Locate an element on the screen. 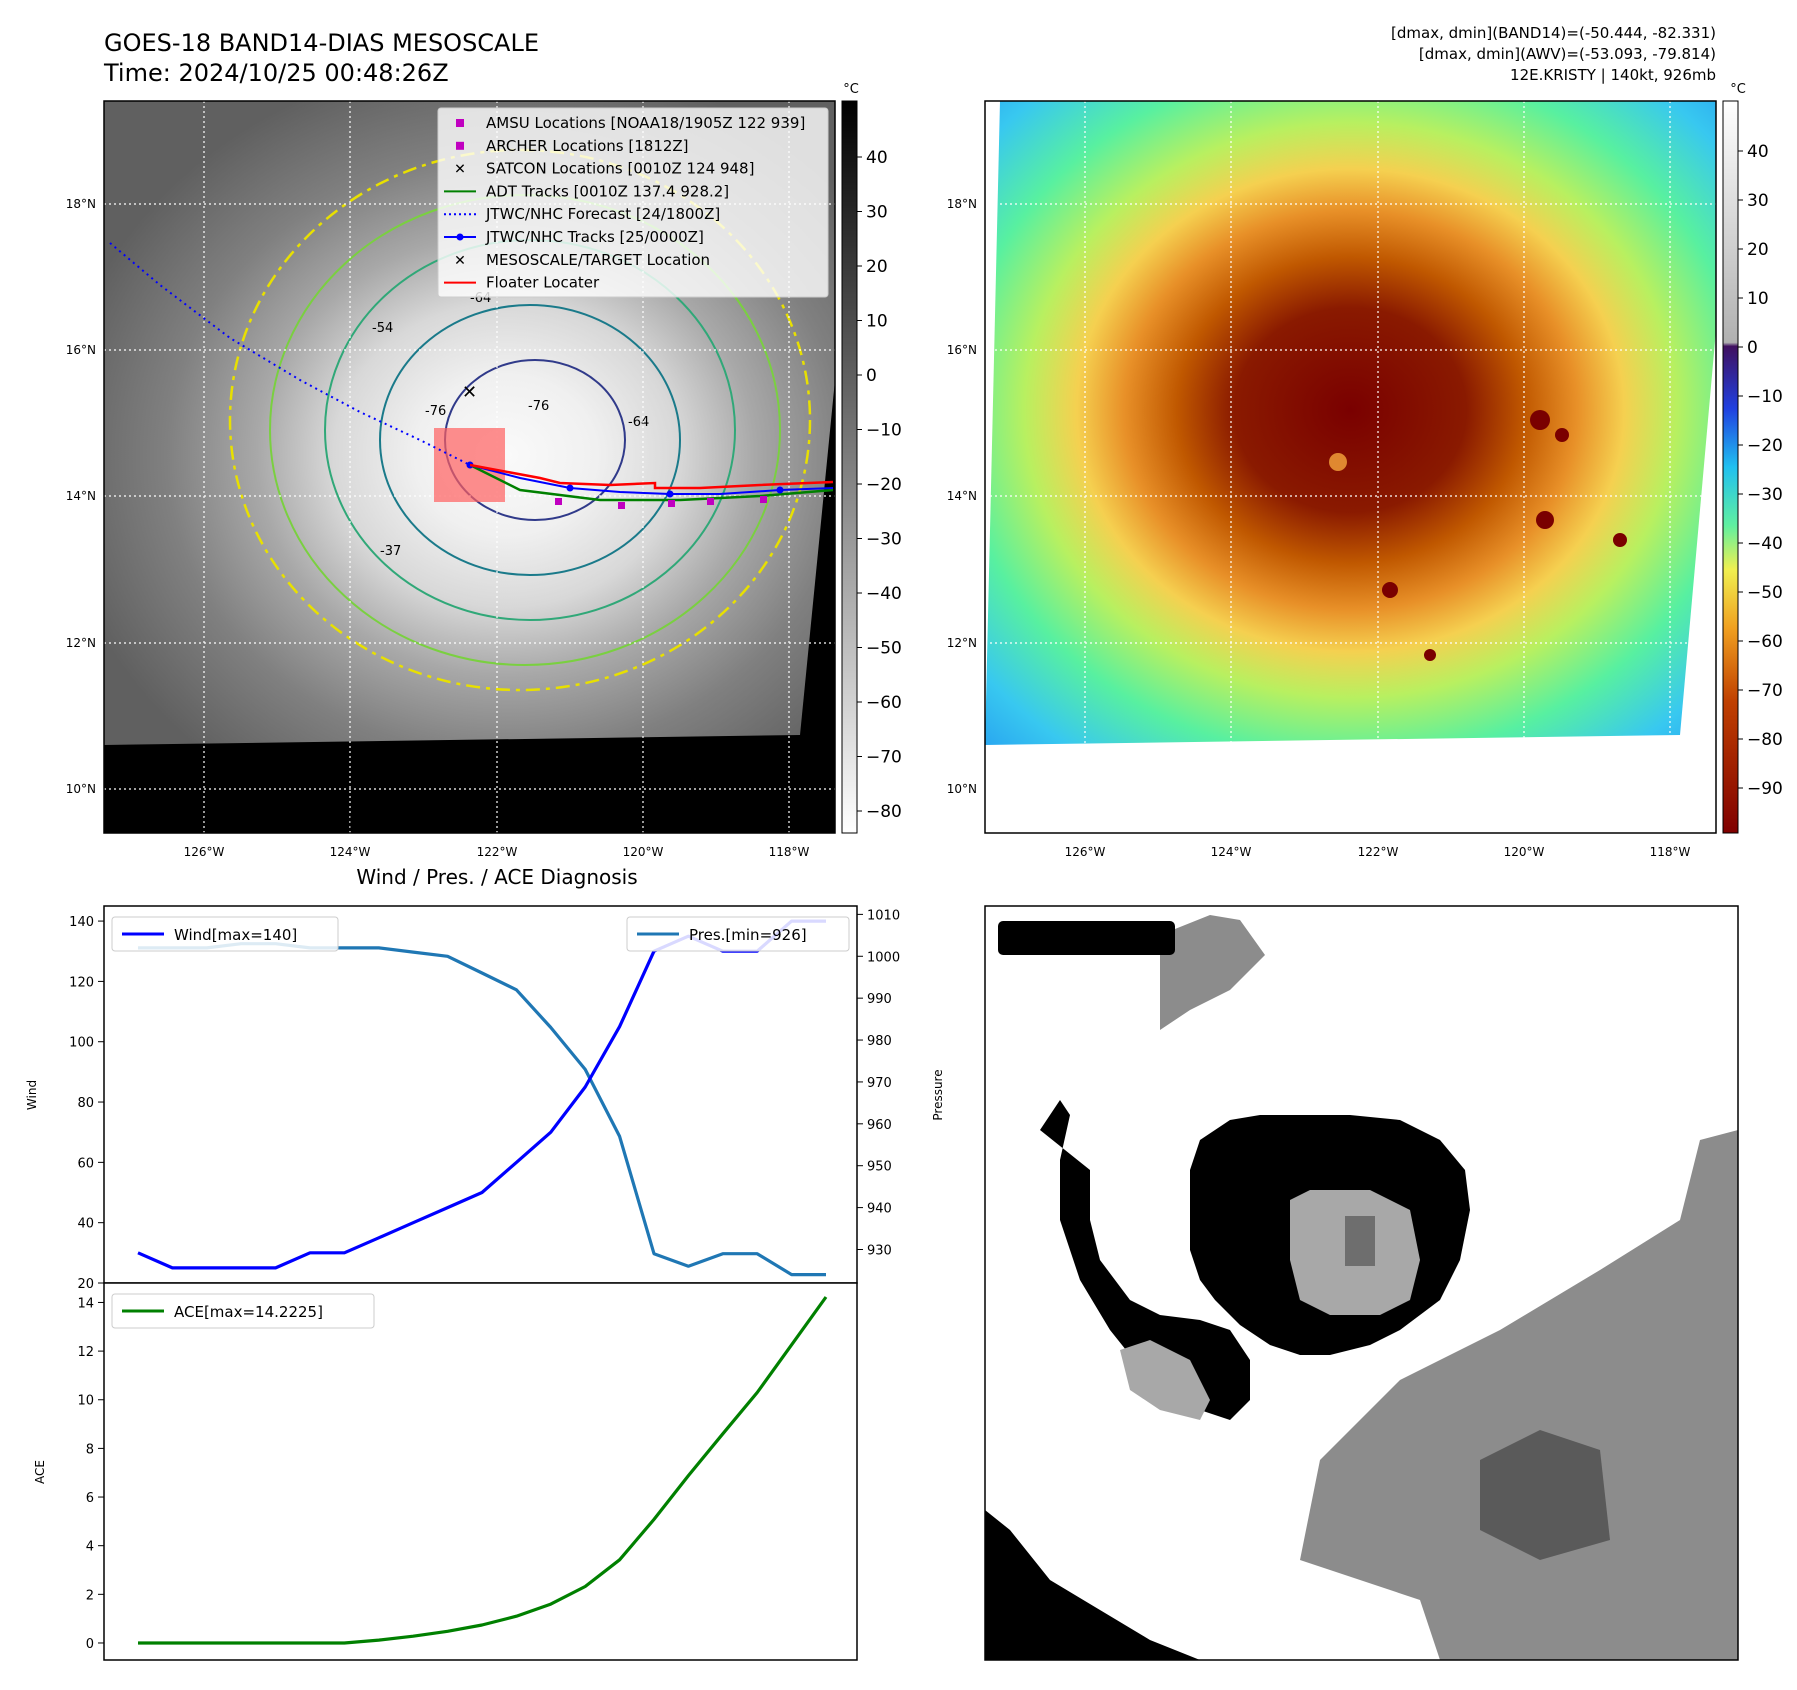 The width and height of the screenshot is (1797, 1690). colorbar-tick: −30 is located at coordinates (1765, 495).